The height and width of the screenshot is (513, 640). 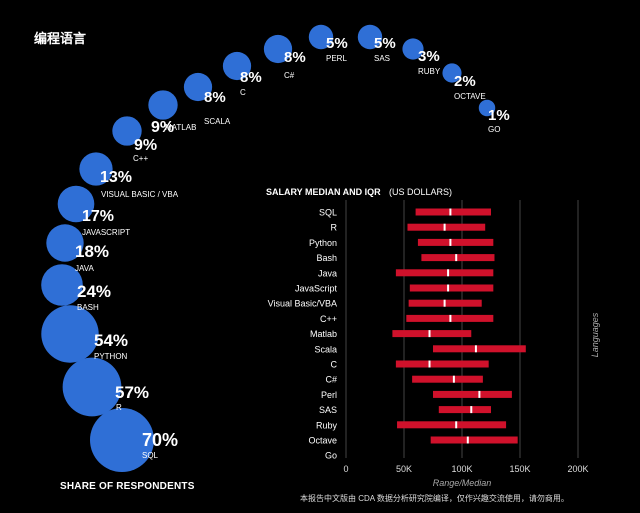 I want to click on bubble-c, so click(x=237, y=66).